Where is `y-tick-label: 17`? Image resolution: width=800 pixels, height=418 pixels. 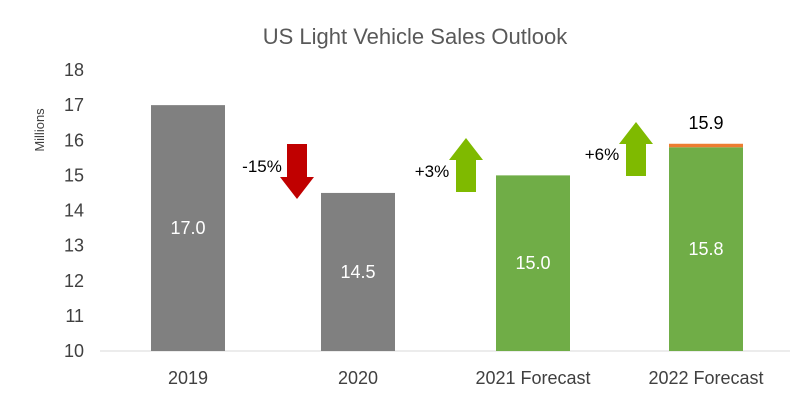 y-tick-label: 17 is located at coordinates (74, 105).